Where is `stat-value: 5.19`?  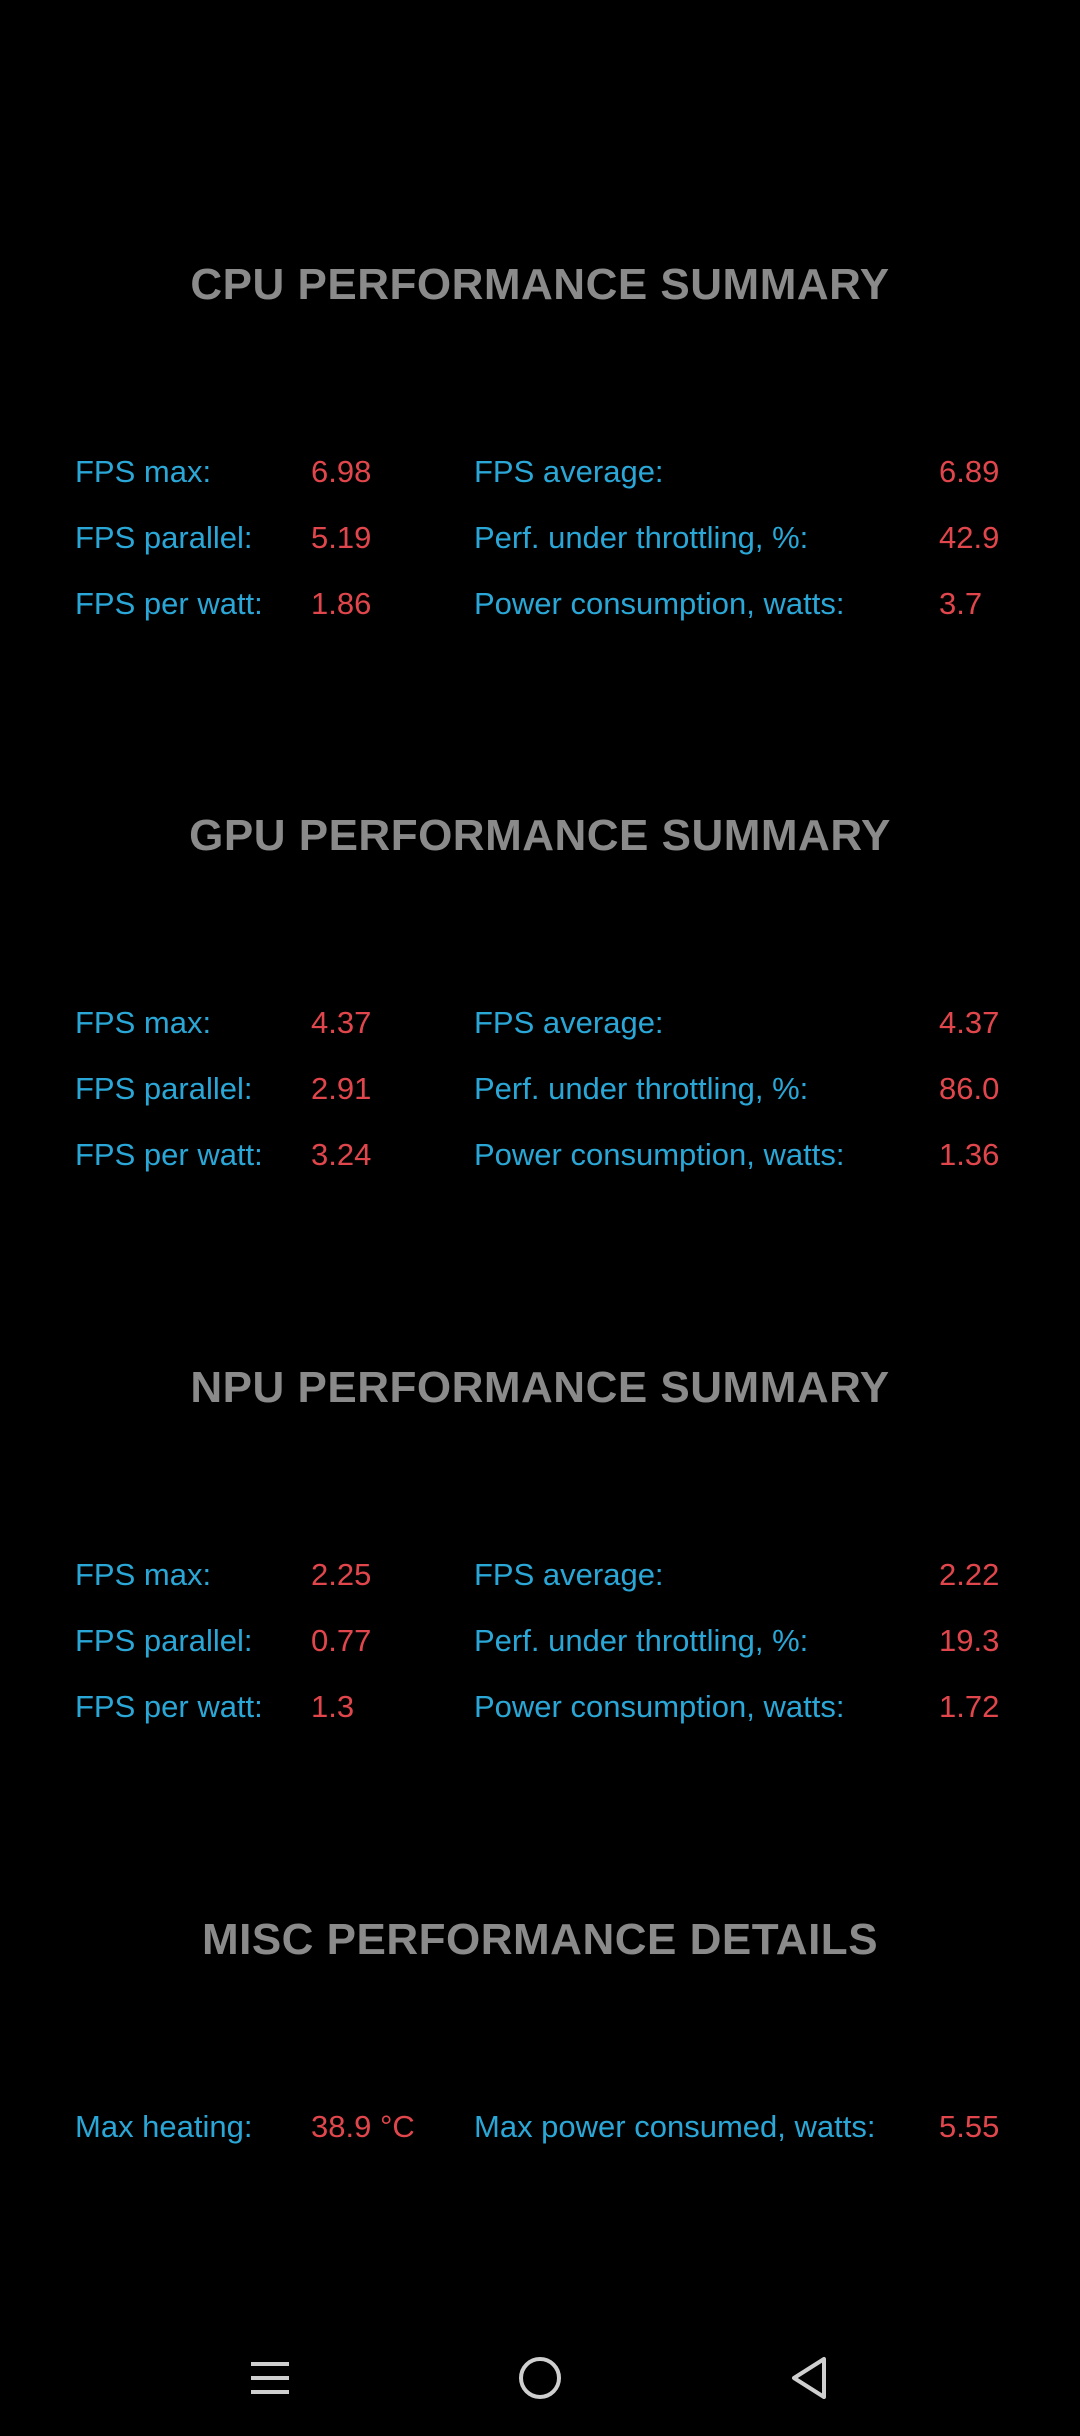 stat-value: 5.19 is located at coordinates (341, 537).